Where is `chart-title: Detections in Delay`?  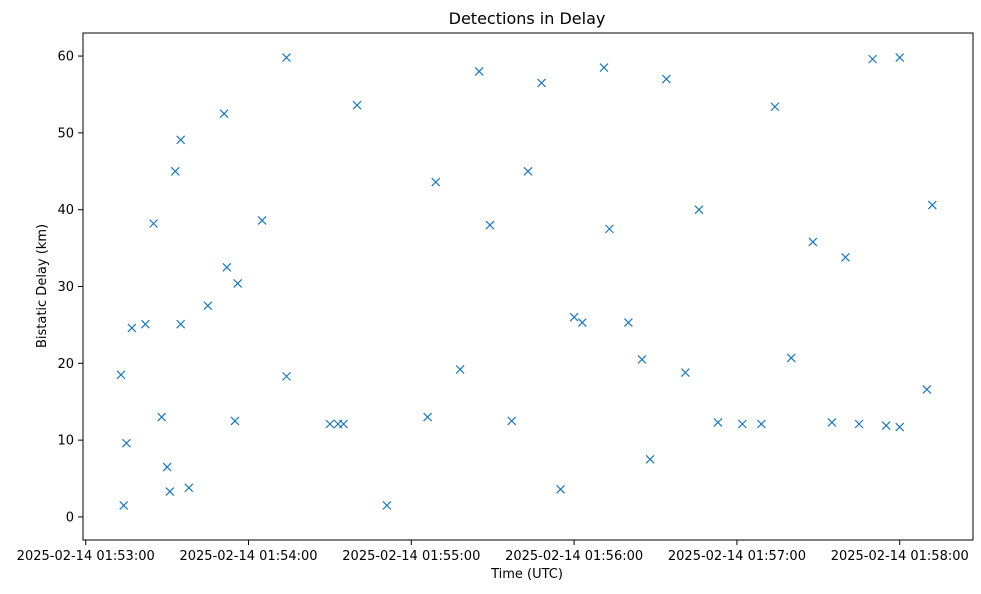 chart-title: Detections in Delay is located at coordinates (527, 18).